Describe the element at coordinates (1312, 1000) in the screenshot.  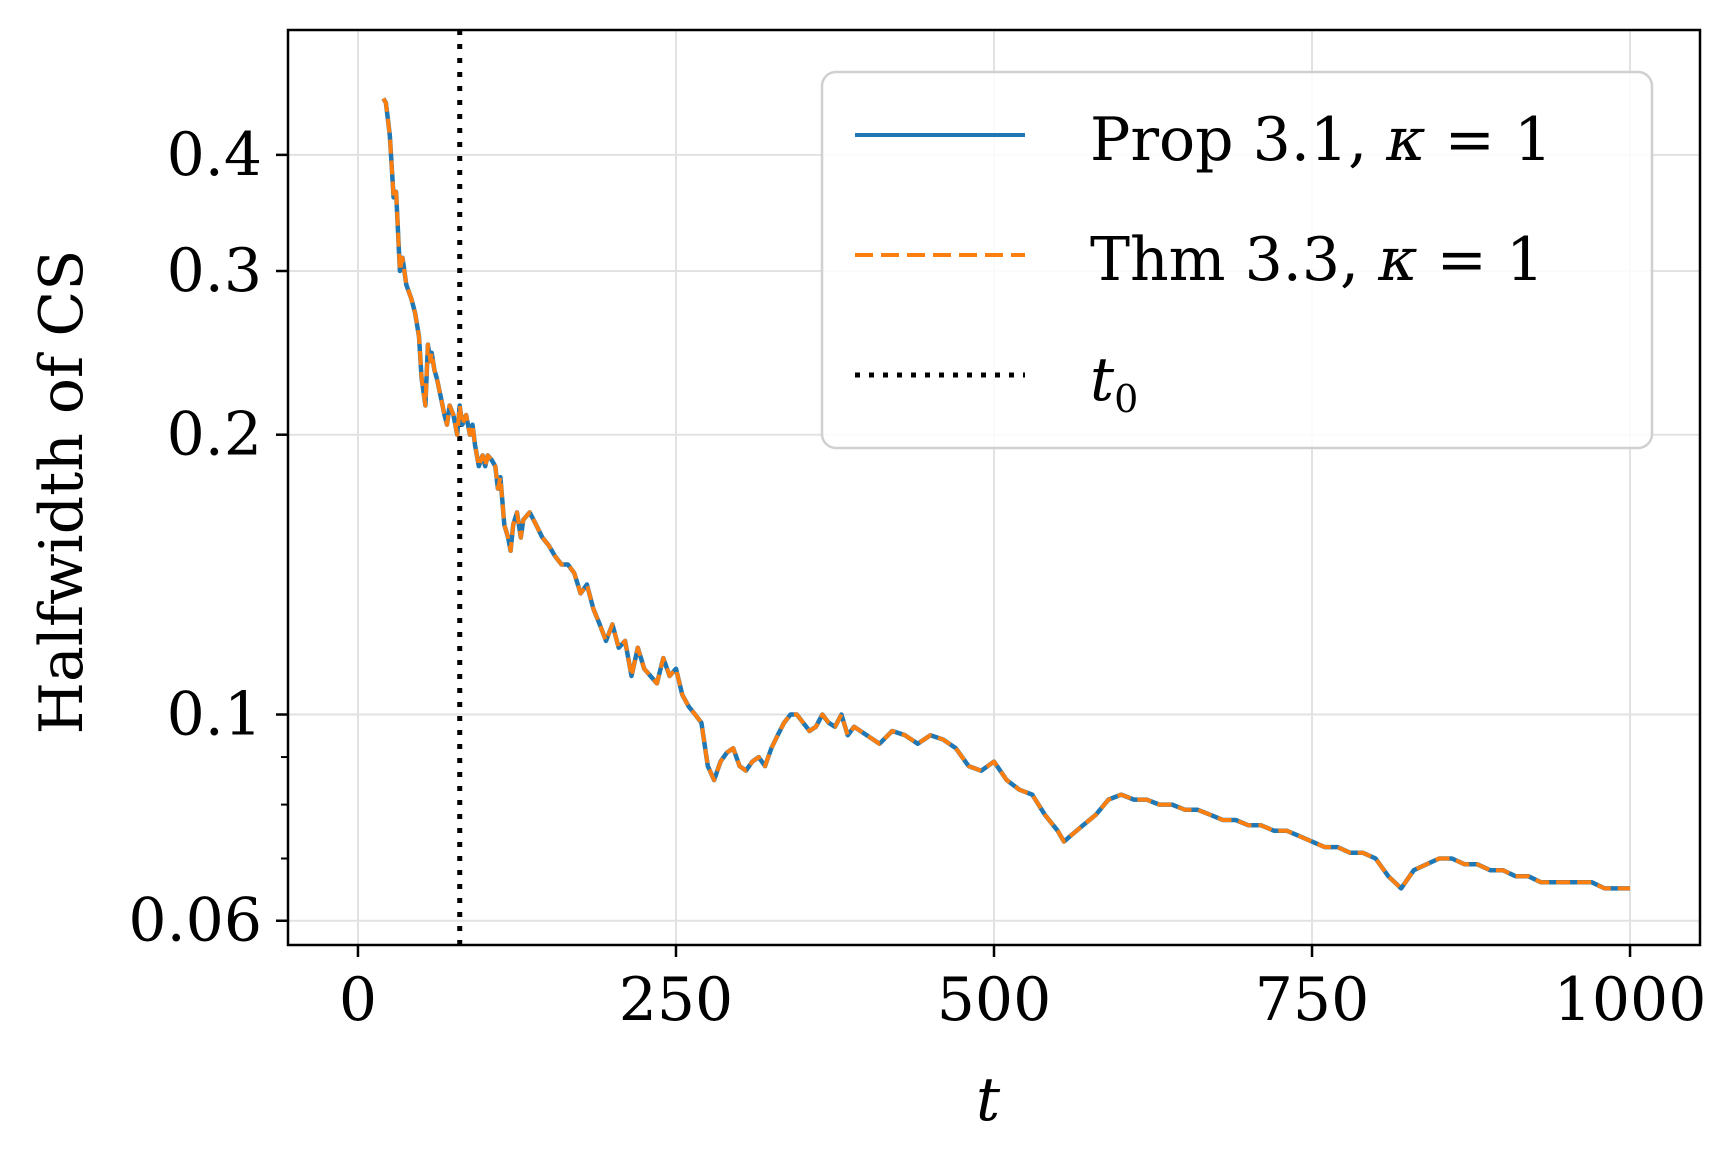
I see `x-tick-label: 750` at that location.